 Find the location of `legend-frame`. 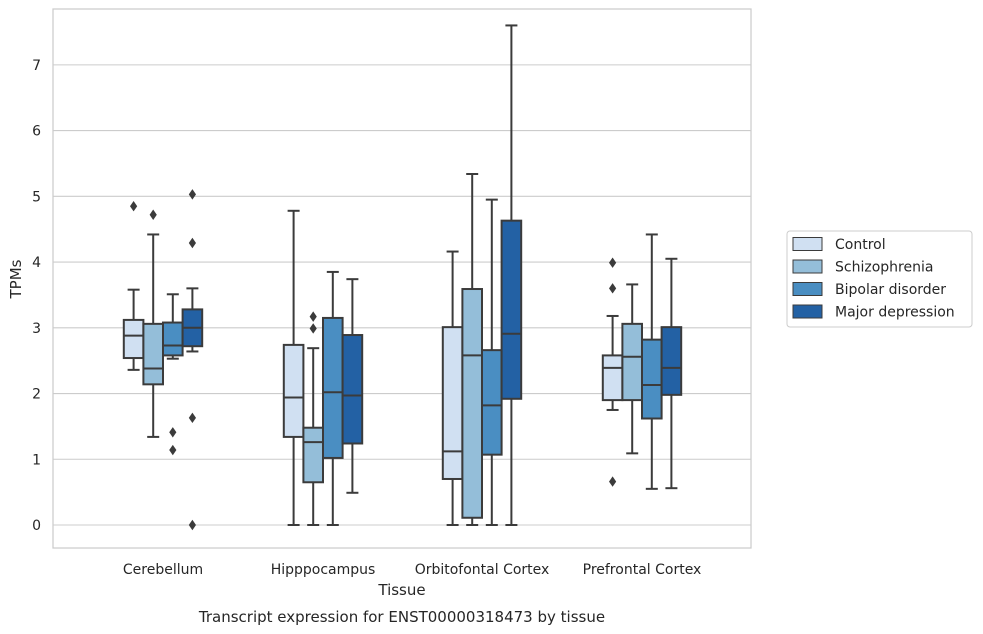

legend-frame is located at coordinates (879, 279).